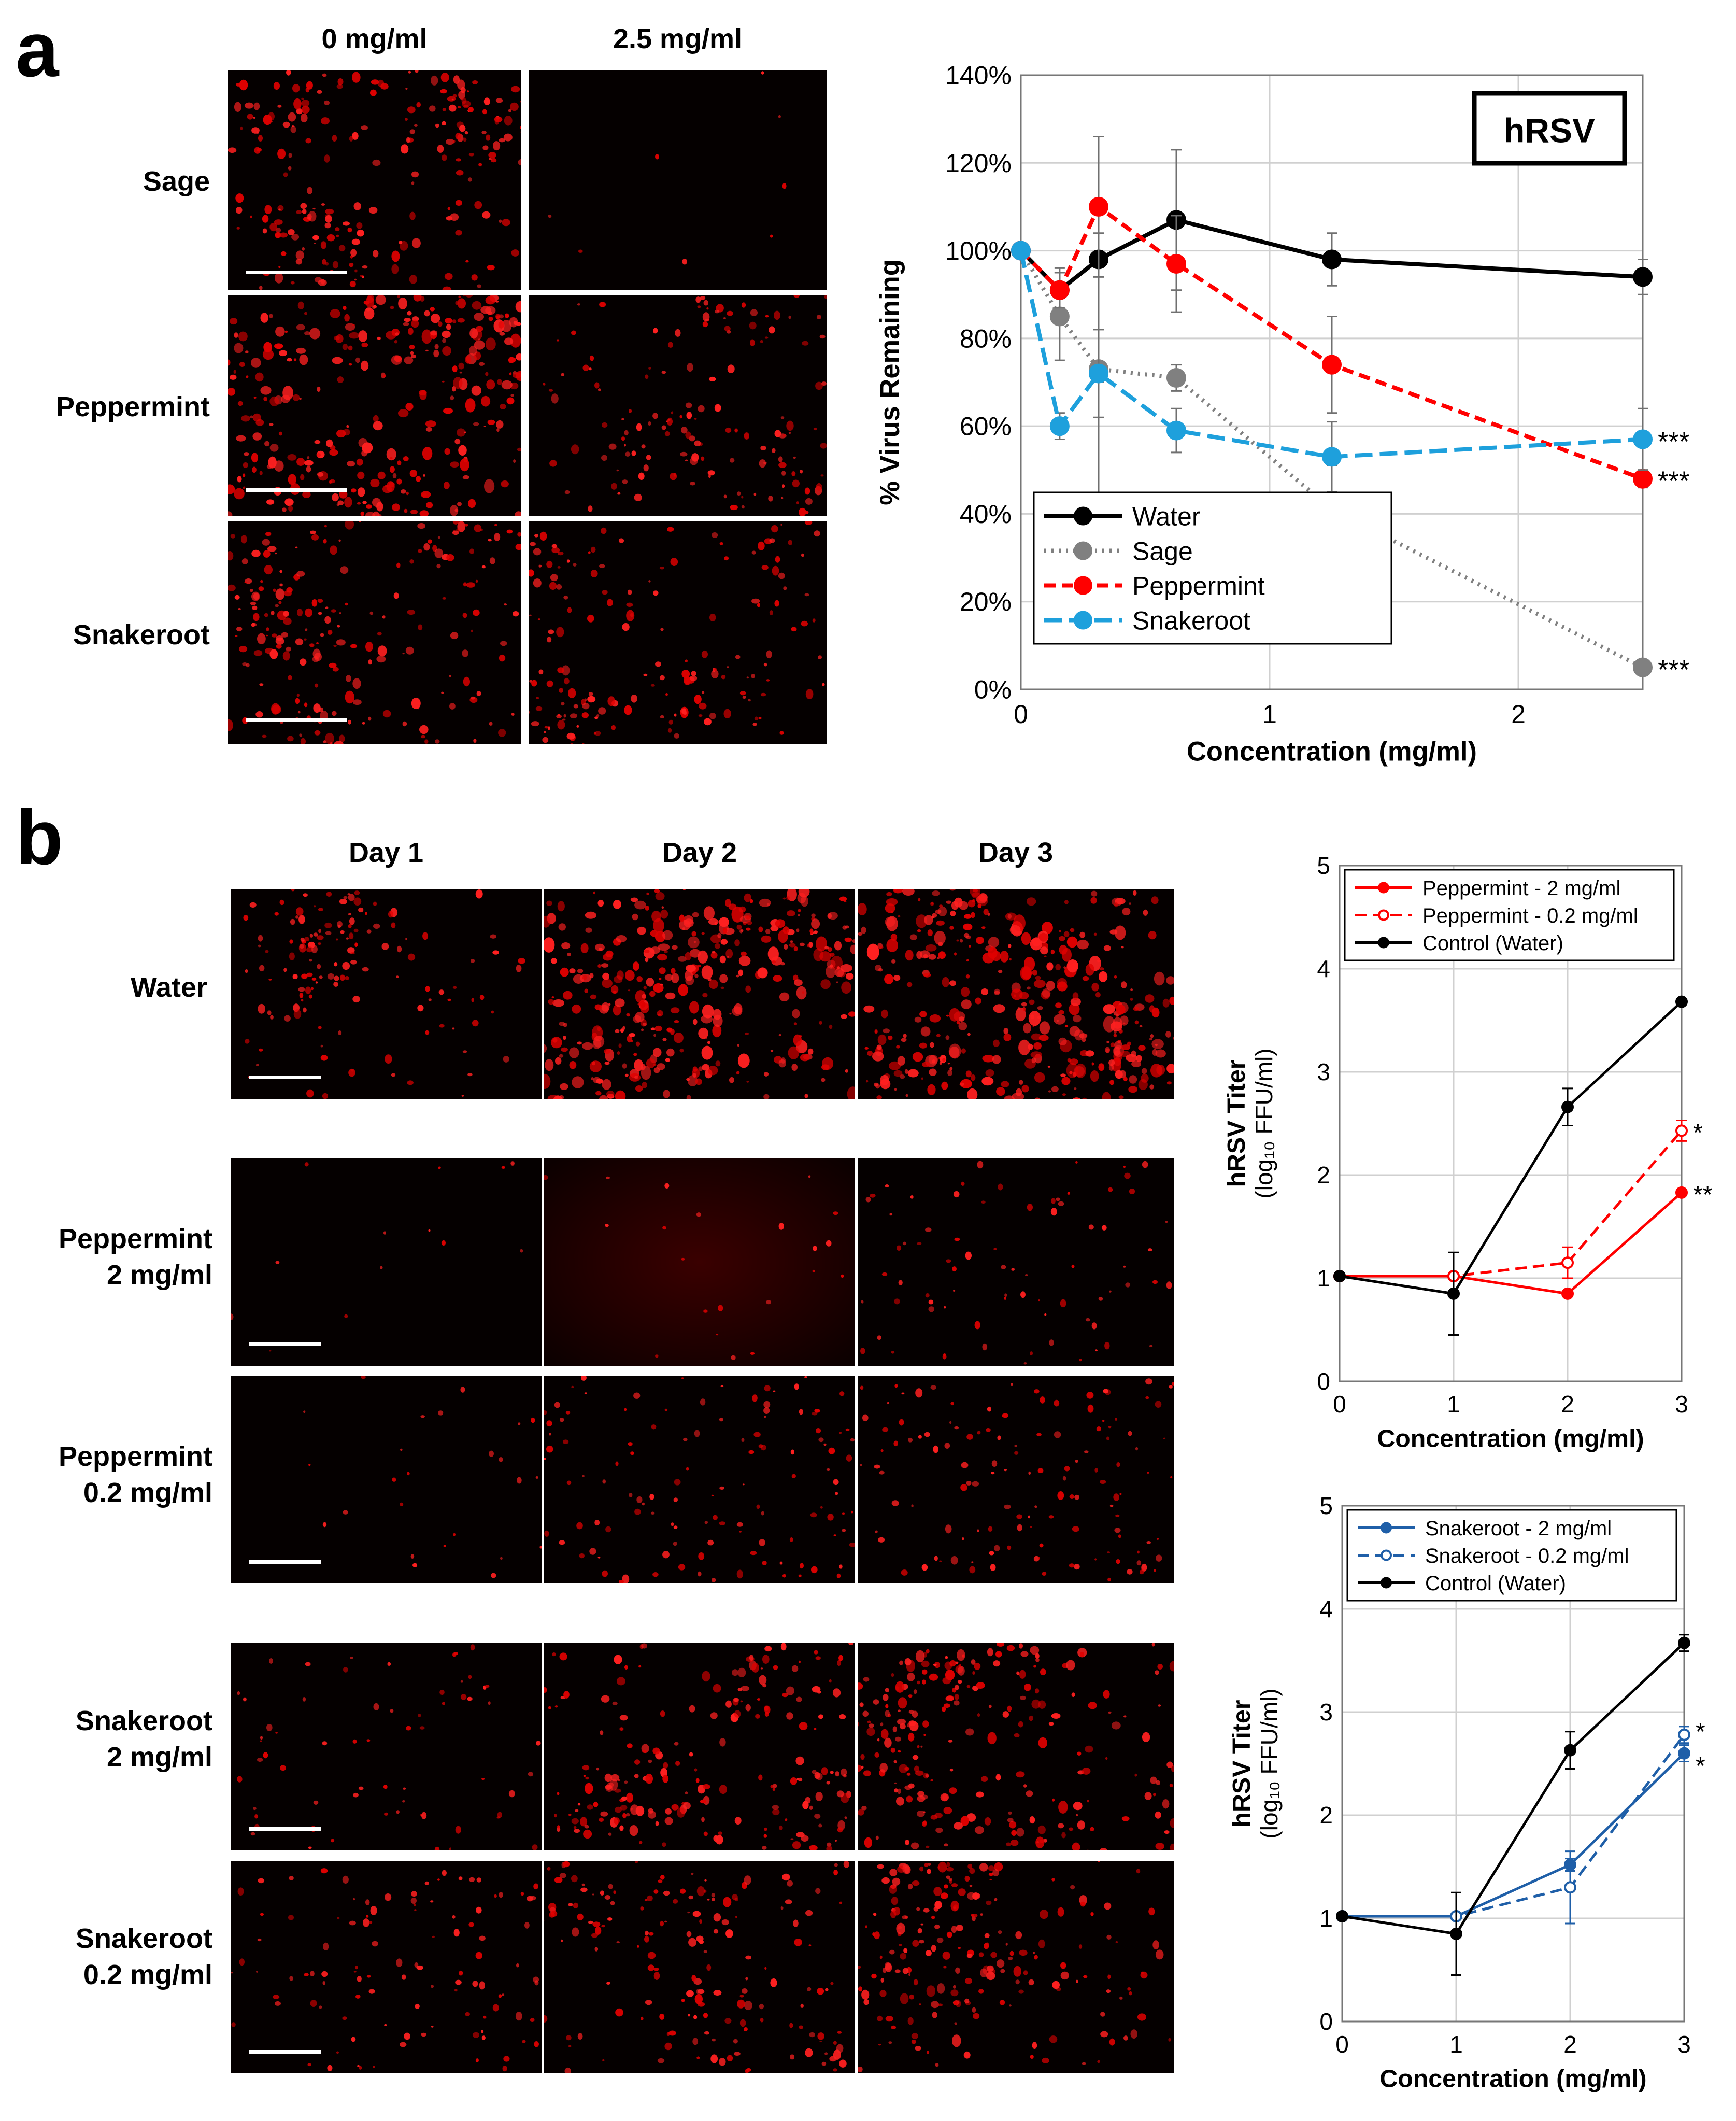 The width and height of the screenshot is (1736, 2121). I want to click on x-tick-label: 2, so click(1570, 2044).